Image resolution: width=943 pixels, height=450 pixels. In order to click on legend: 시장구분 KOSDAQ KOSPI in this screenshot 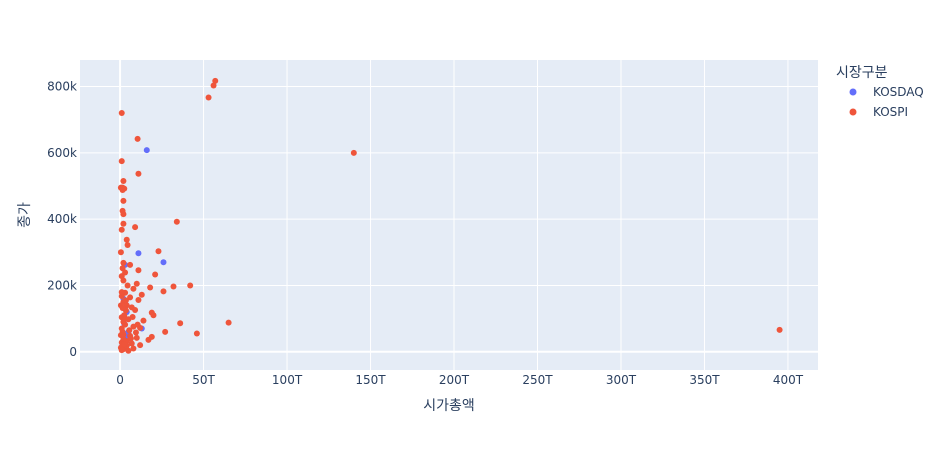, I will do `click(880, 92)`.